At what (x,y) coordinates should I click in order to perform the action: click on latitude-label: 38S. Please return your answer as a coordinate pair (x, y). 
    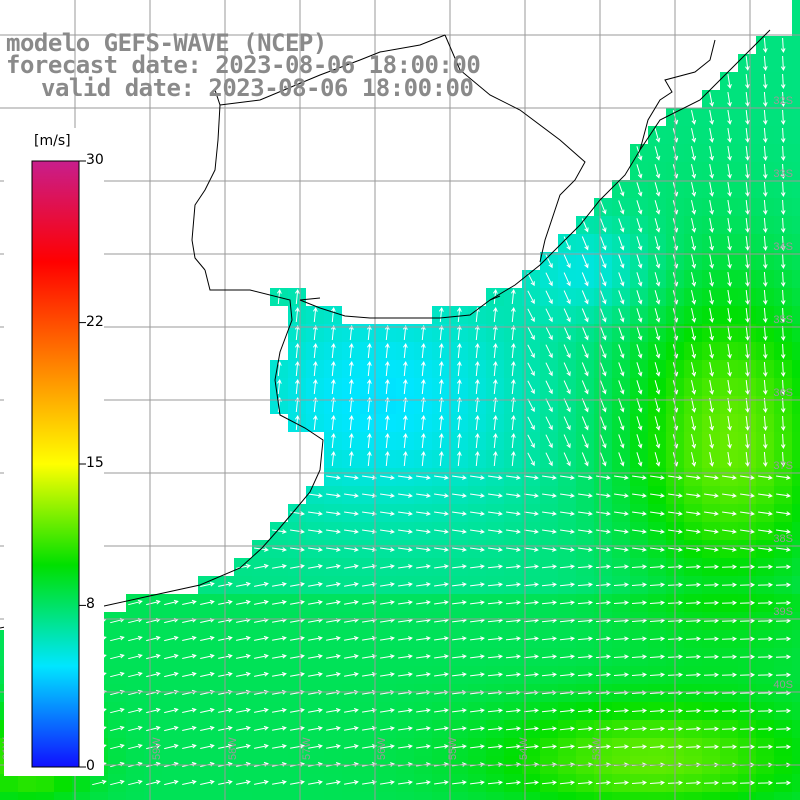
    Looking at the image, I should click on (783, 539).